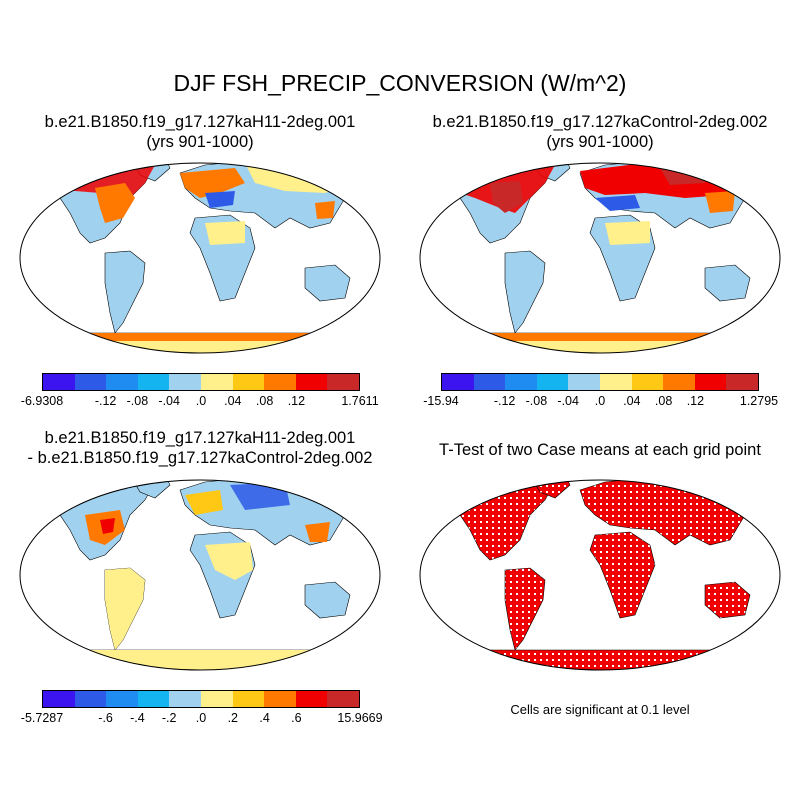  What do you see at coordinates (264, 718) in the screenshot?
I see `colorbar-label: .4` at bounding box center [264, 718].